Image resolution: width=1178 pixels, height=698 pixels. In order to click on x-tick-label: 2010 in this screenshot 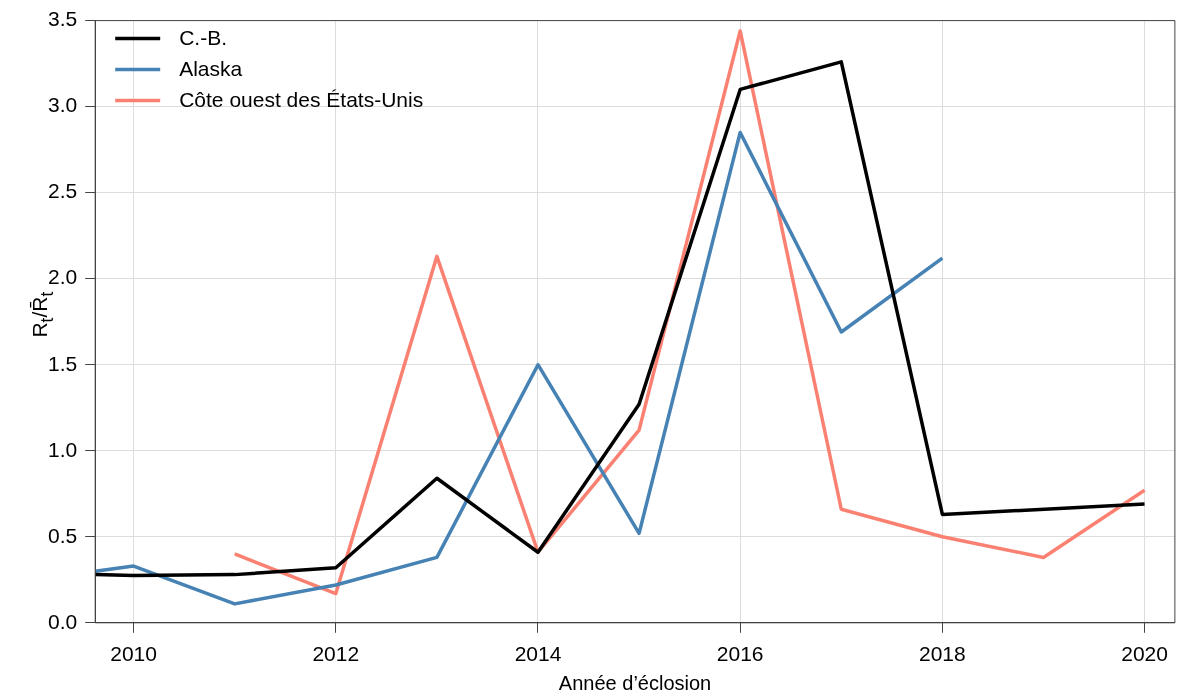, I will do `click(133, 654)`.